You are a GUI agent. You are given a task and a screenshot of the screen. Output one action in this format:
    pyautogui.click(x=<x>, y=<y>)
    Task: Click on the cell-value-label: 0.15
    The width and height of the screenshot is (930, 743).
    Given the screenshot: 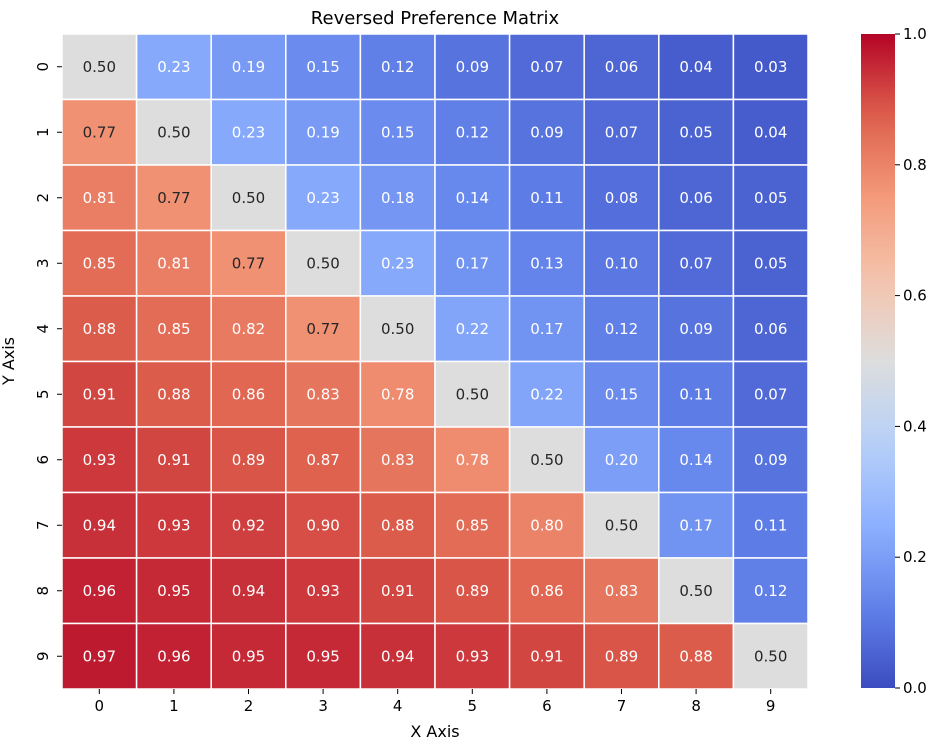 What is the action you would take?
    pyautogui.click(x=621, y=394)
    